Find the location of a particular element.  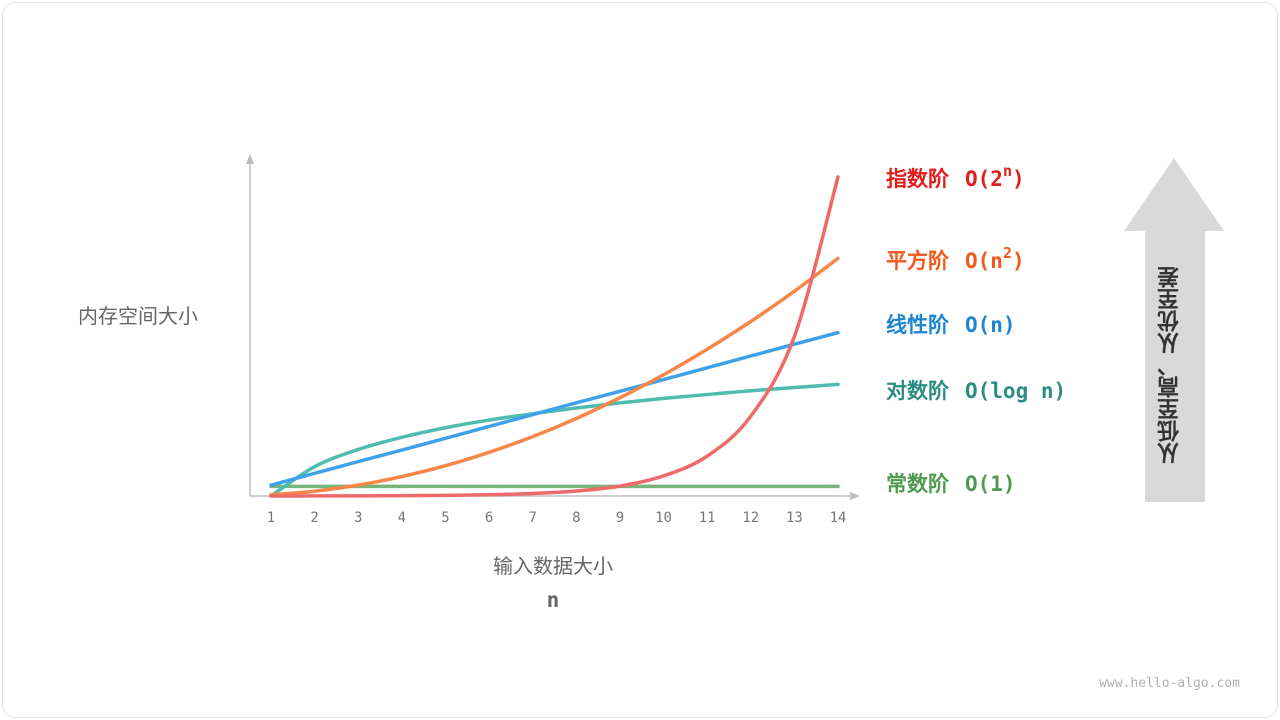

x-tick-label: 2 is located at coordinates (314, 518).